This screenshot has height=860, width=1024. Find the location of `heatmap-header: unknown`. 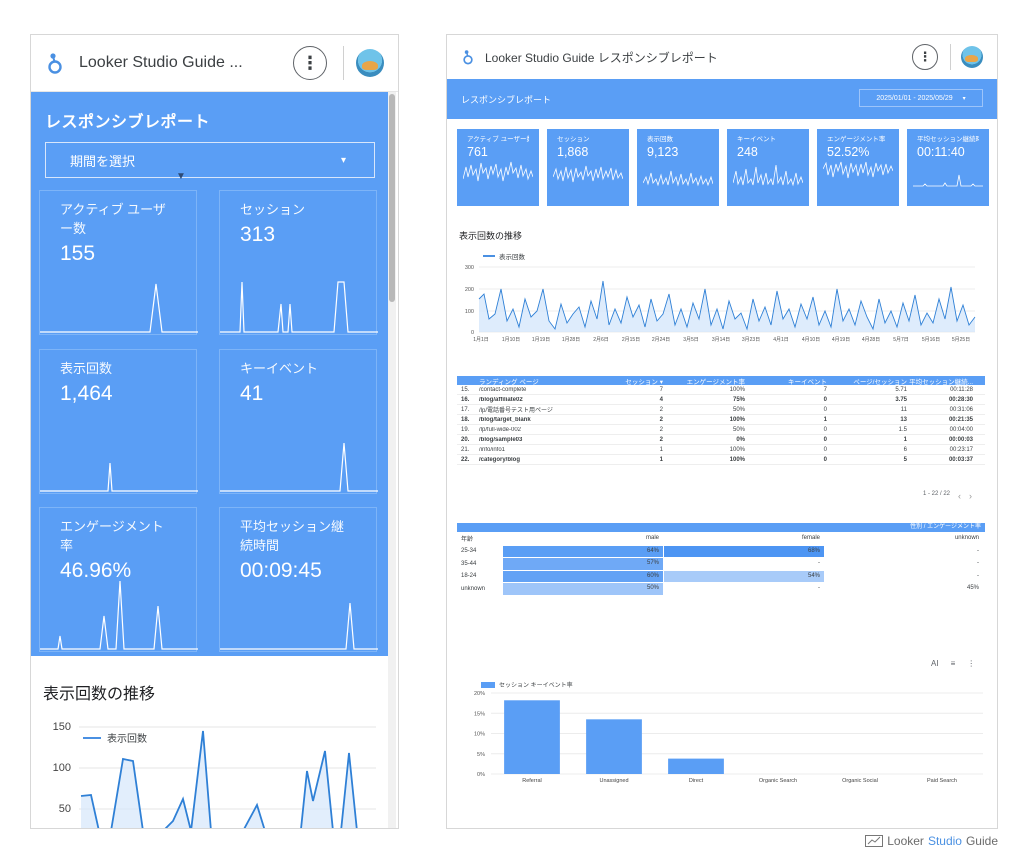

heatmap-header: unknown is located at coordinates (966, 538).